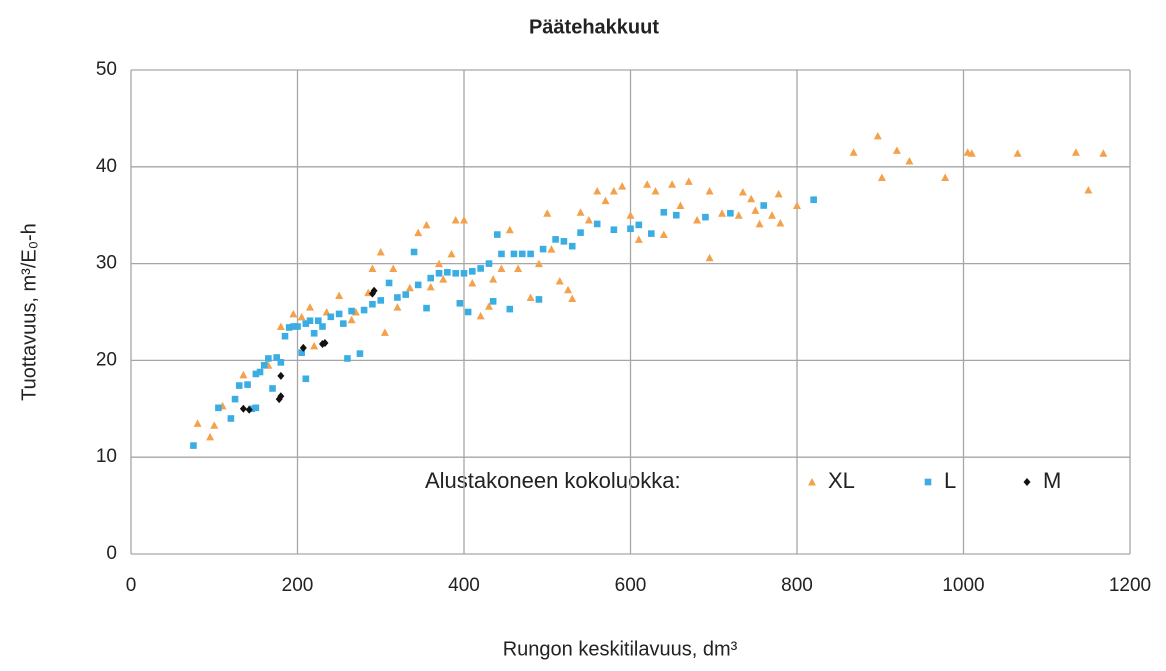 Image resolution: width=1166 pixels, height=671 pixels. I want to click on legend-title: Alustakoneen kokoluokka:, so click(553, 480).